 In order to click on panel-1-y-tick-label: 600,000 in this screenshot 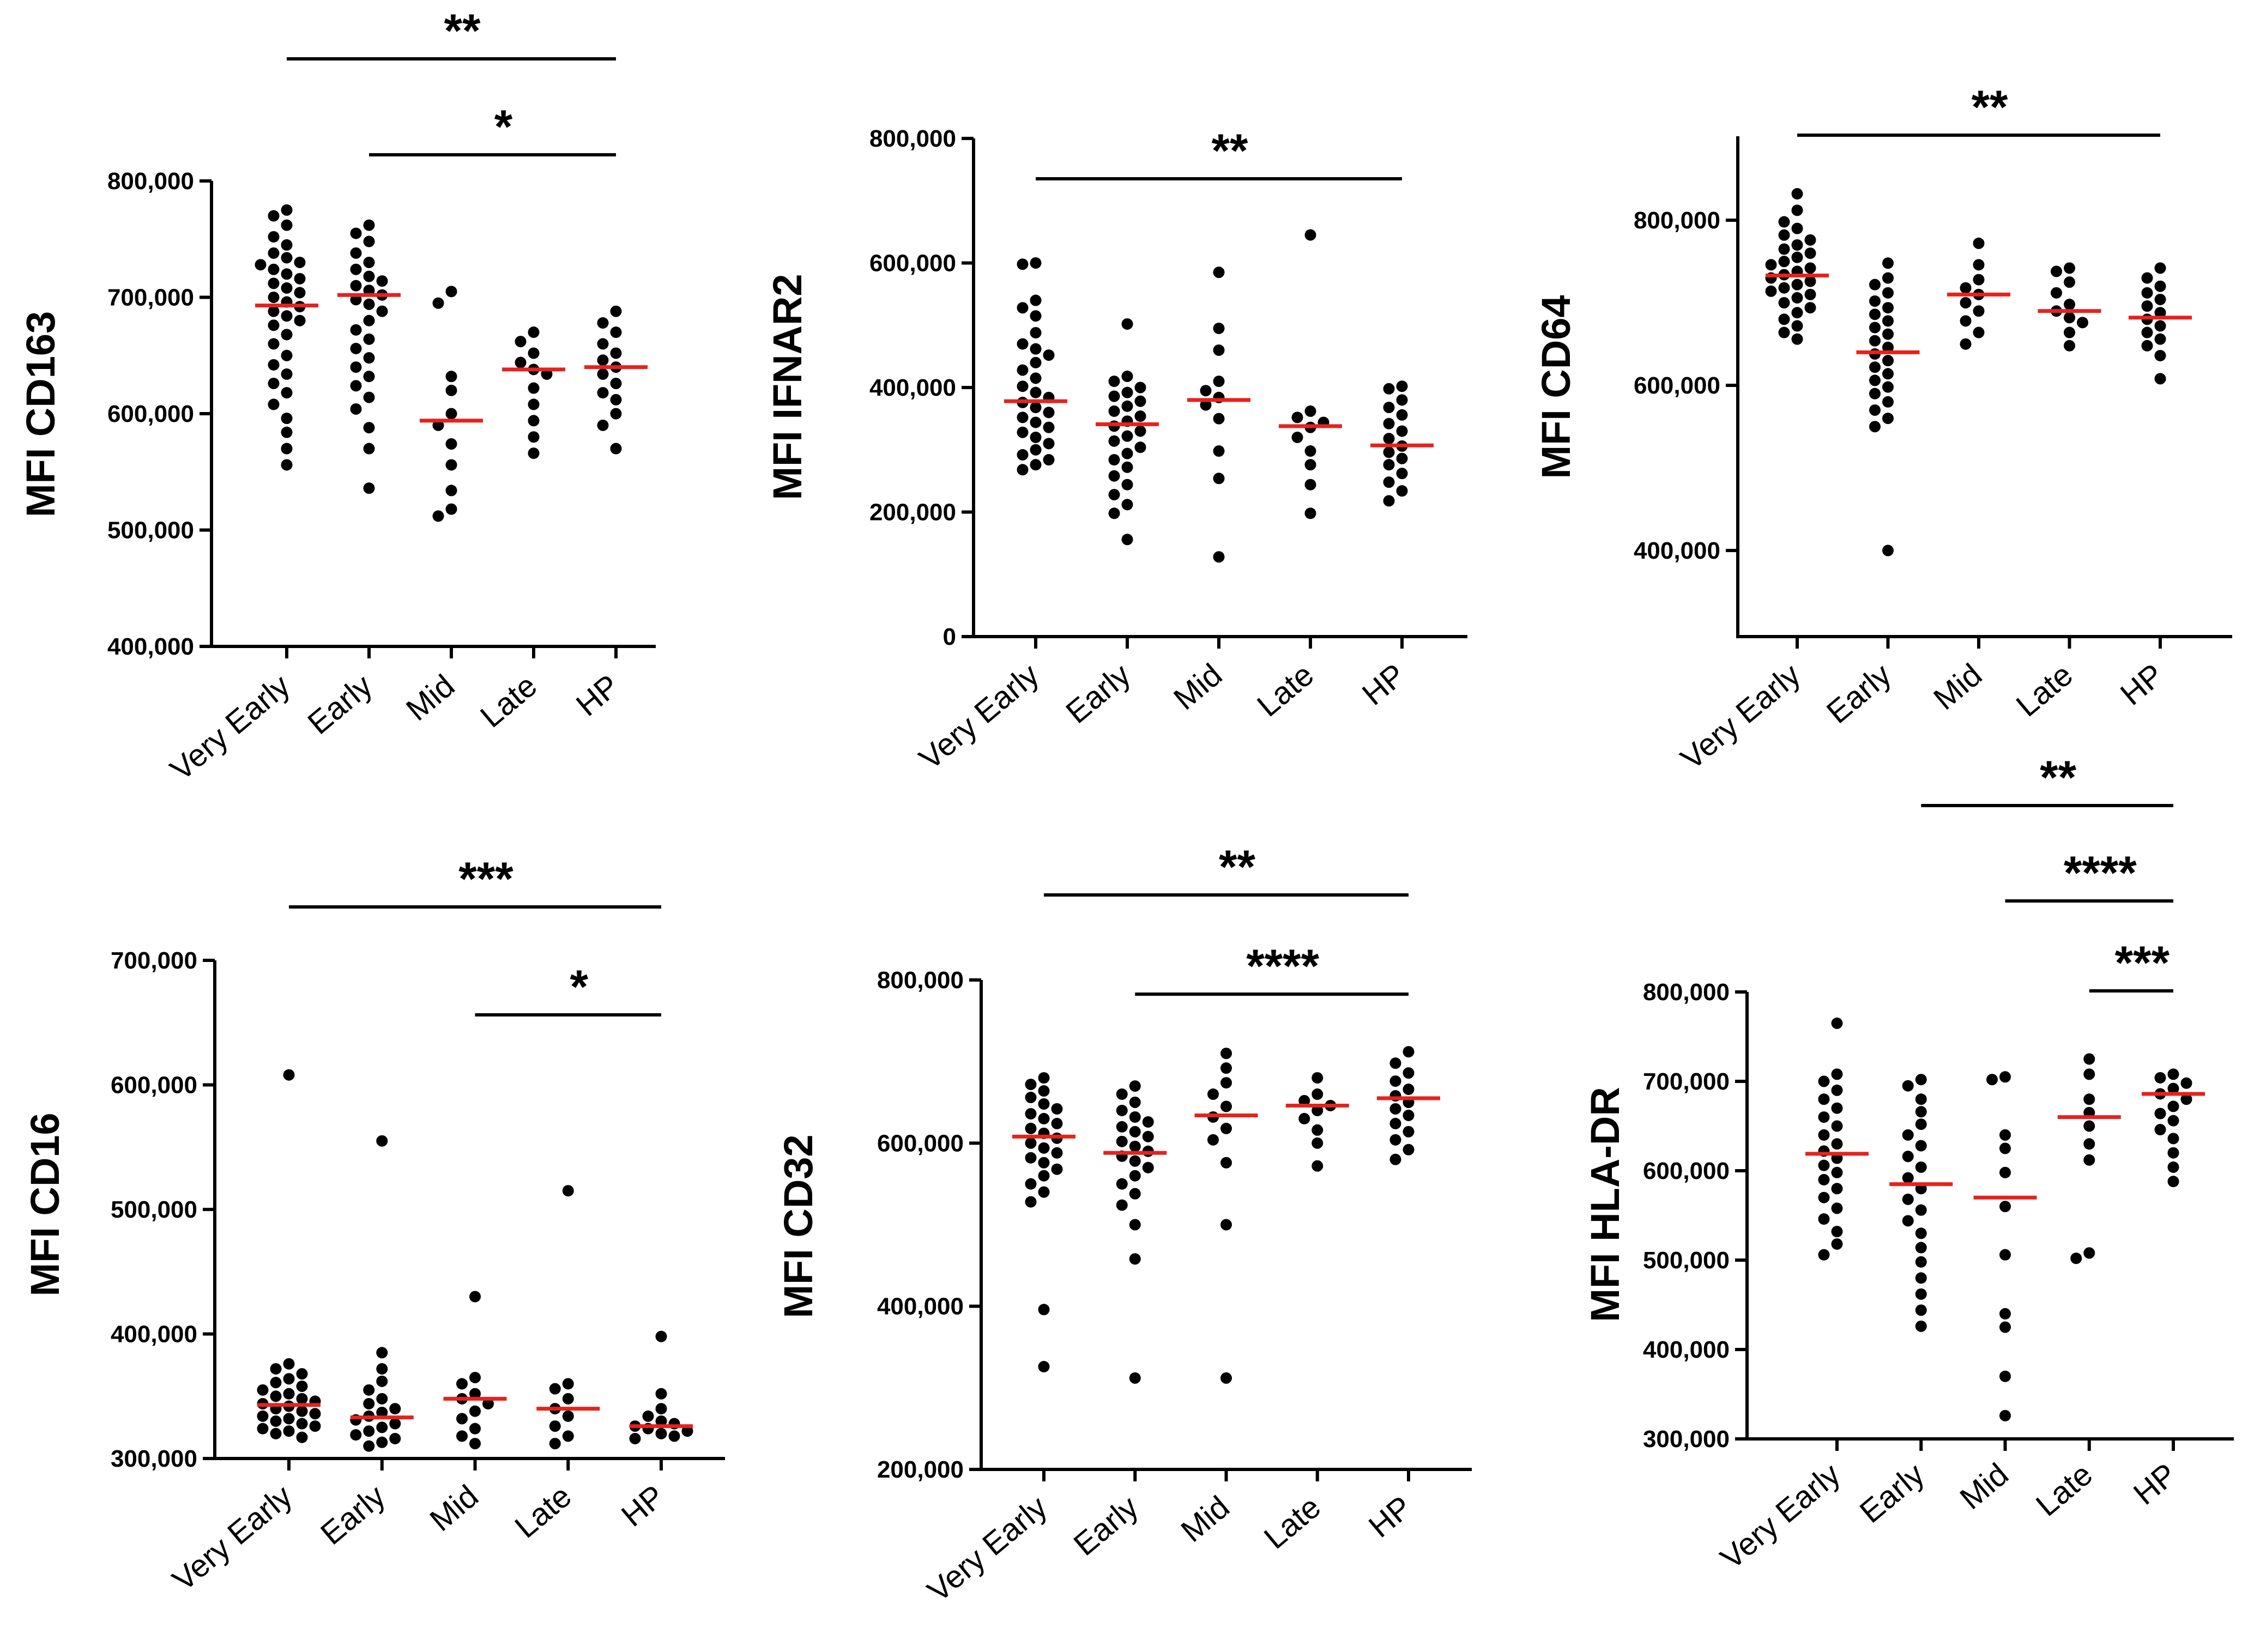, I will do `click(150, 414)`.